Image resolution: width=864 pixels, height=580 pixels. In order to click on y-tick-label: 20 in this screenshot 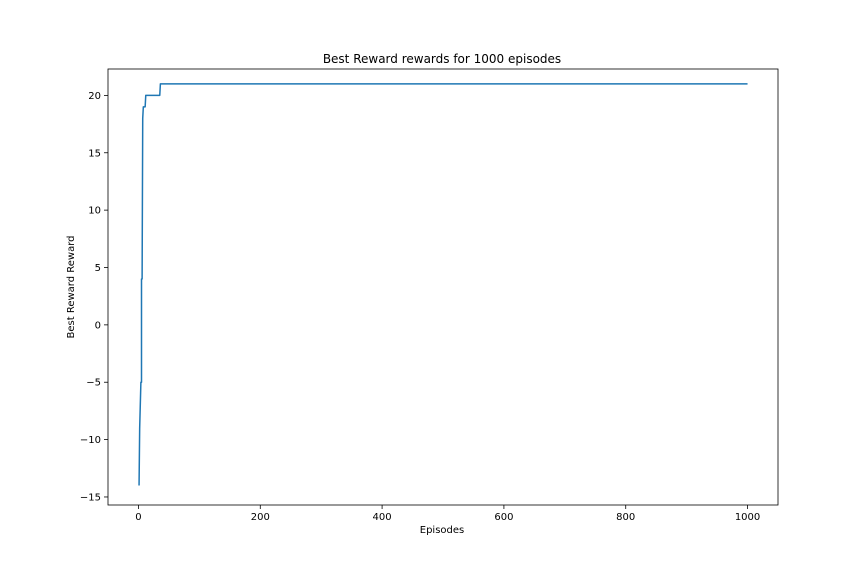, I will do `click(94, 96)`.